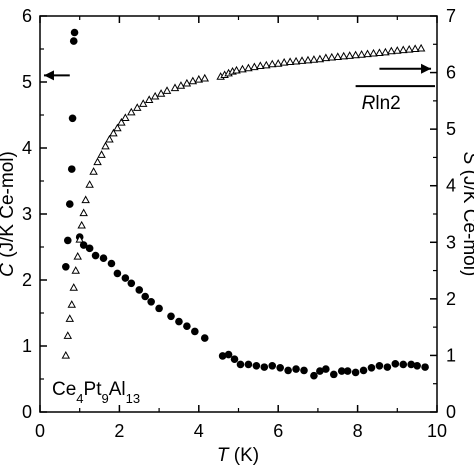 The height and width of the screenshot is (474, 474). Describe the element at coordinates (79, 398) in the screenshot. I see `compound-subscript: 4` at that location.